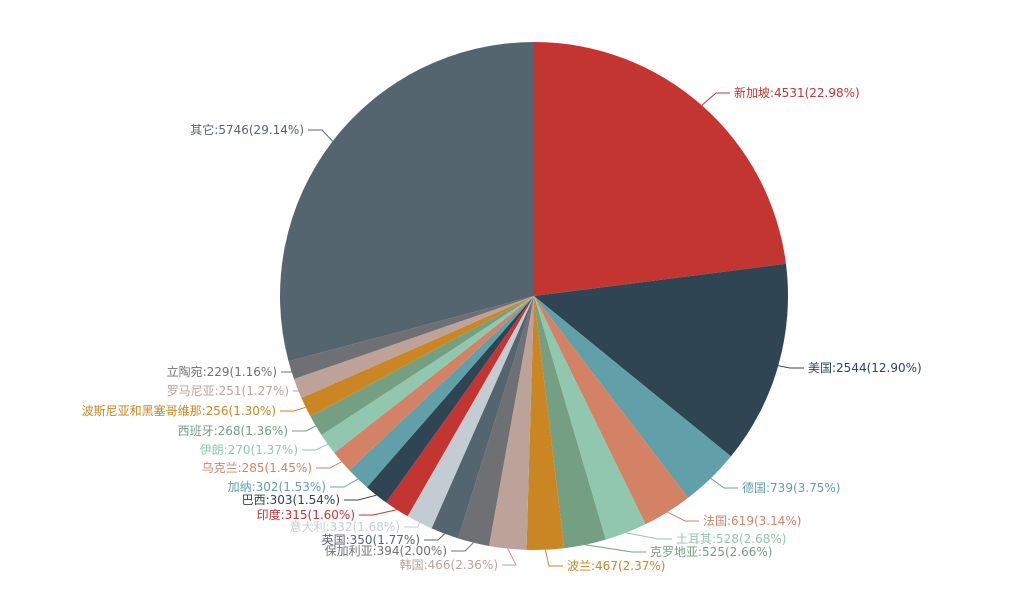 The width and height of the screenshot is (1024, 602). Describe the element at coordinates (449, 564) in the screenshot. I see `slice-label-7: 韩国:466(2.36%)` at that location.